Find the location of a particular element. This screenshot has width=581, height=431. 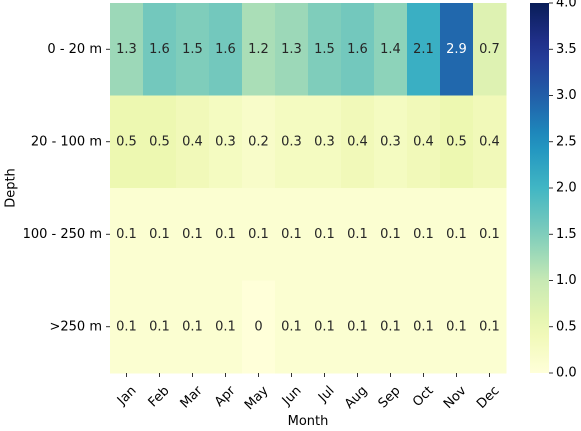

y-tick-label-2: 100 - 250 m is located at coordinates (62, 234).